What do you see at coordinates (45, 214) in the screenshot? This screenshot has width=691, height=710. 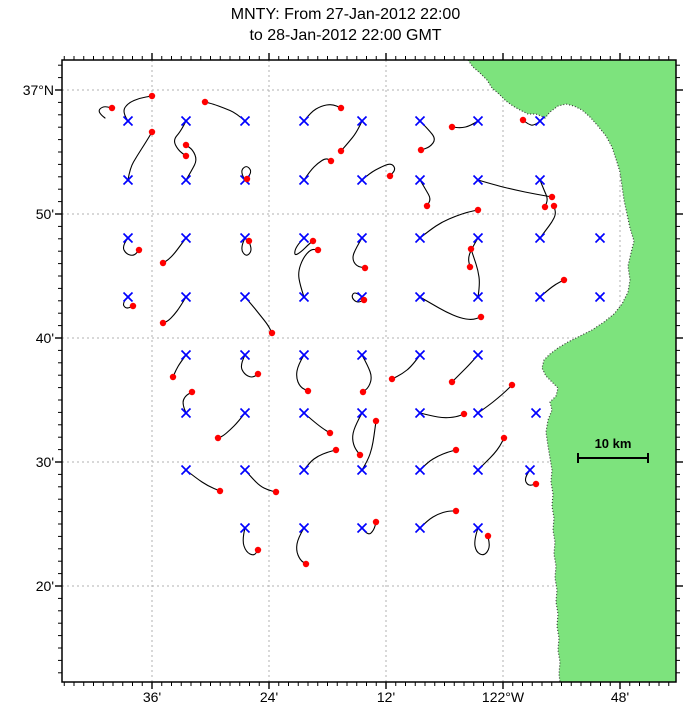 I see `y-tick-label: 50'` at bounding box center [45, 214].